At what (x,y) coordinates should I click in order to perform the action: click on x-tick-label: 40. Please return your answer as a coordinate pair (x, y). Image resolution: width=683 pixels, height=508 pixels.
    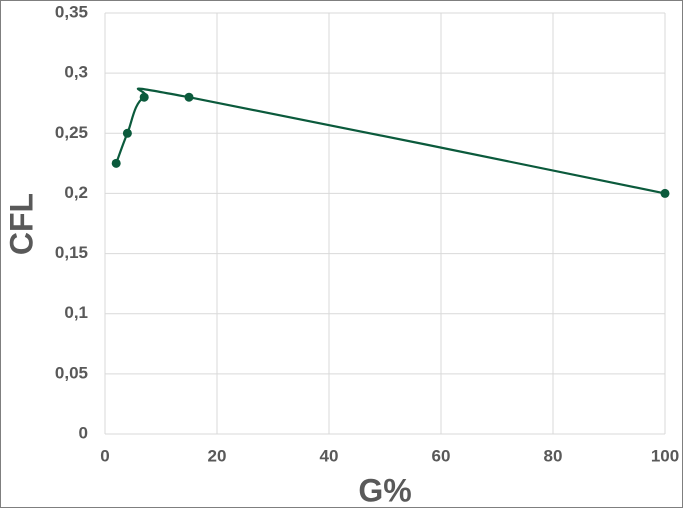
    Looking at the image, I should click on (329, 455).